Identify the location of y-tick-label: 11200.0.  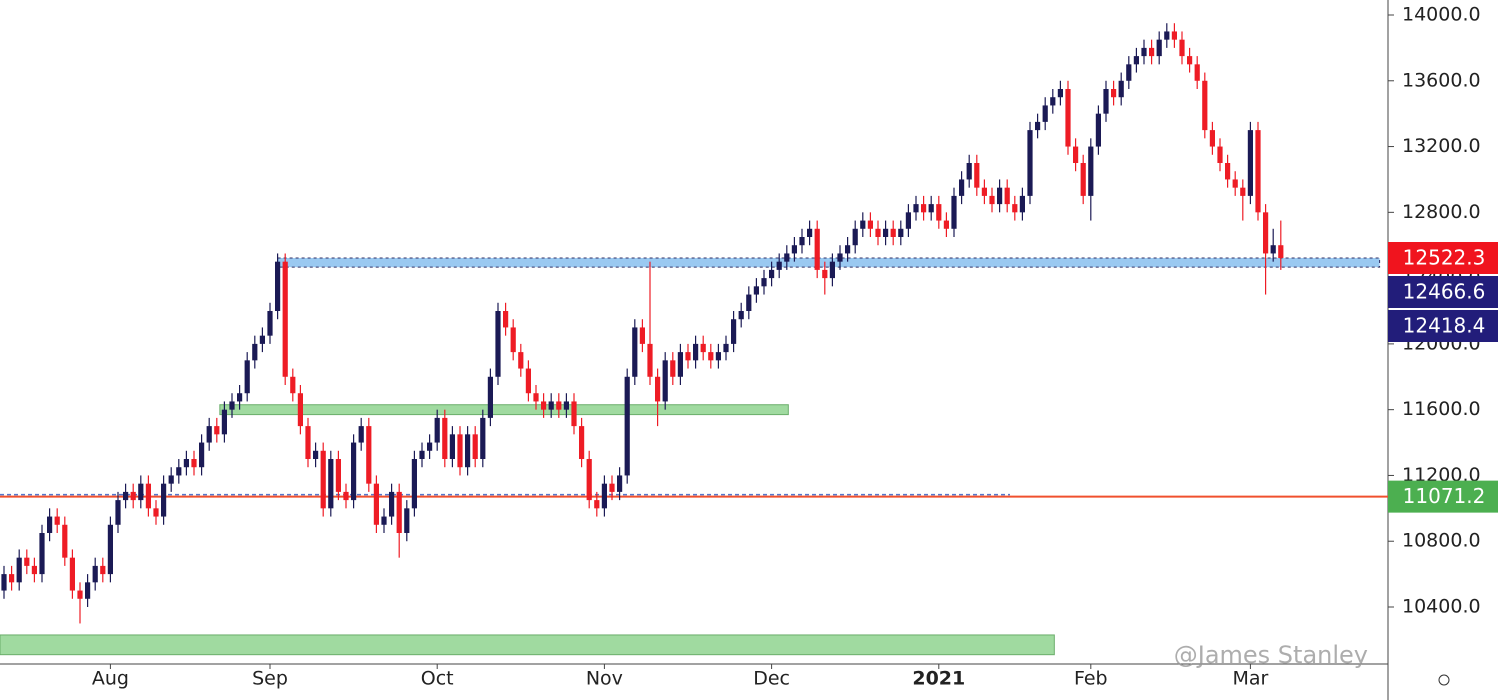
(1441, 475).